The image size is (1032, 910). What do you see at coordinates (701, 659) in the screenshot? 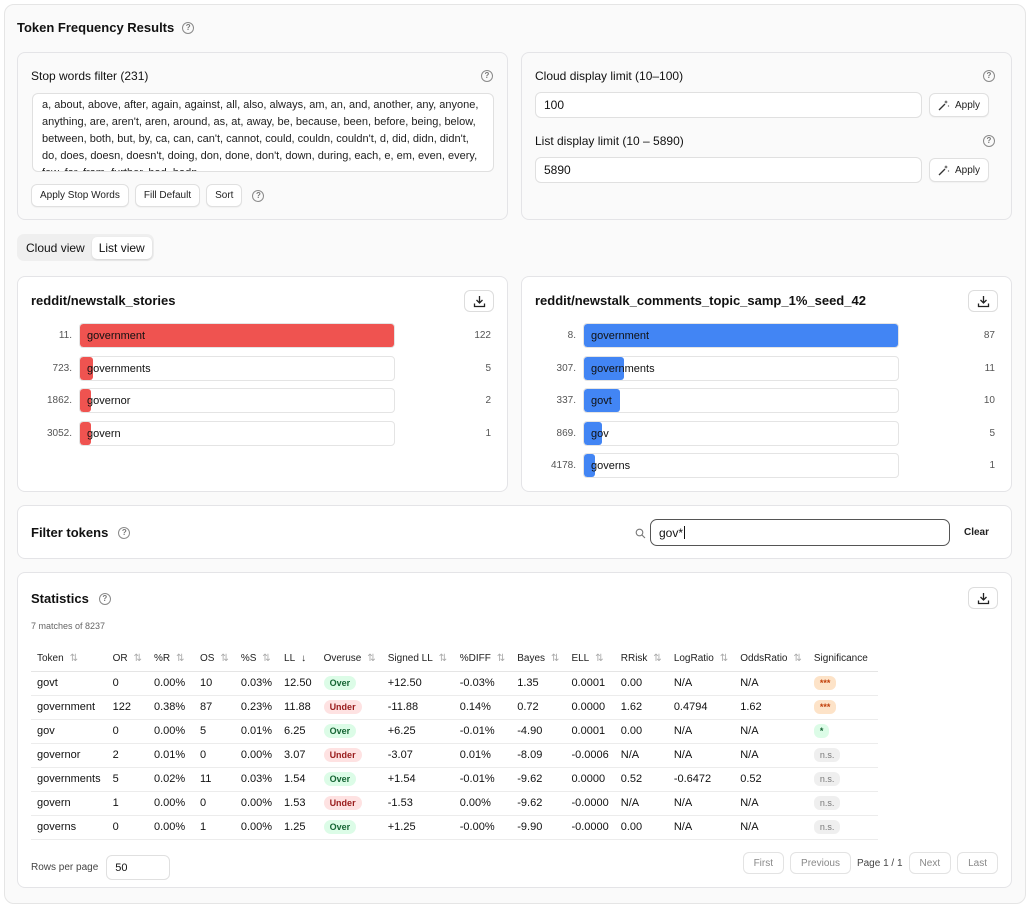
I see `column-header: LogRatio ⇅` at bounding box center [701, 659].